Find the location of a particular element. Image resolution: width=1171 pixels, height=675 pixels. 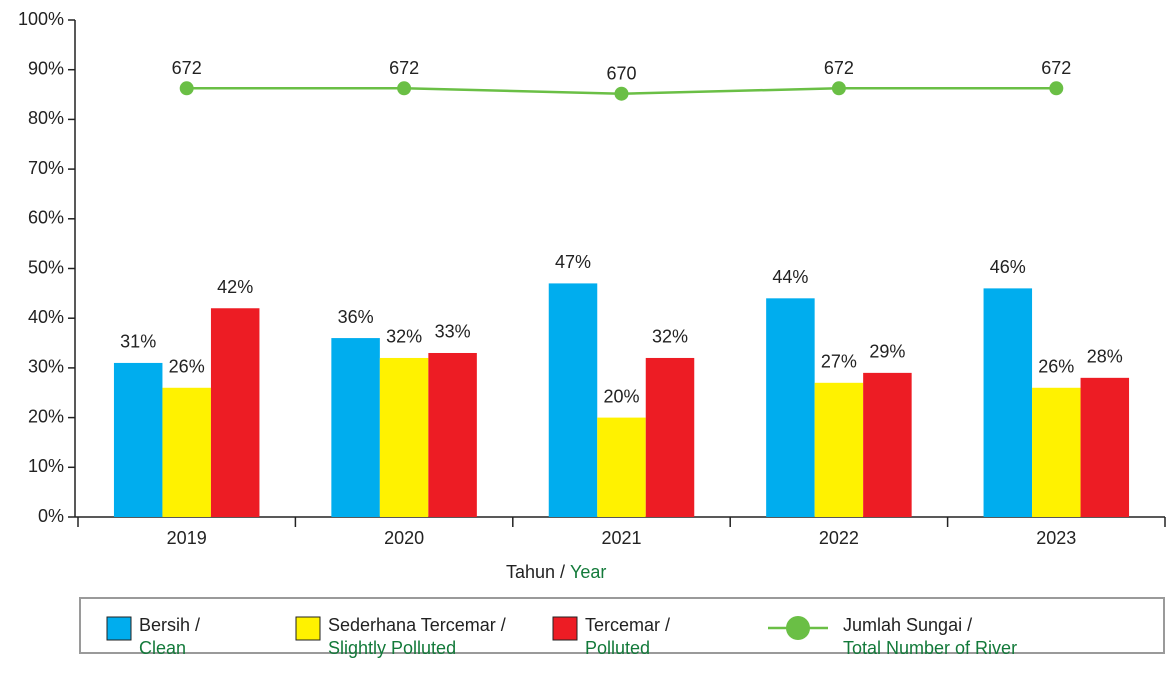

legend-label: Jumlah Sungai / is located at coordinates (907, 625).